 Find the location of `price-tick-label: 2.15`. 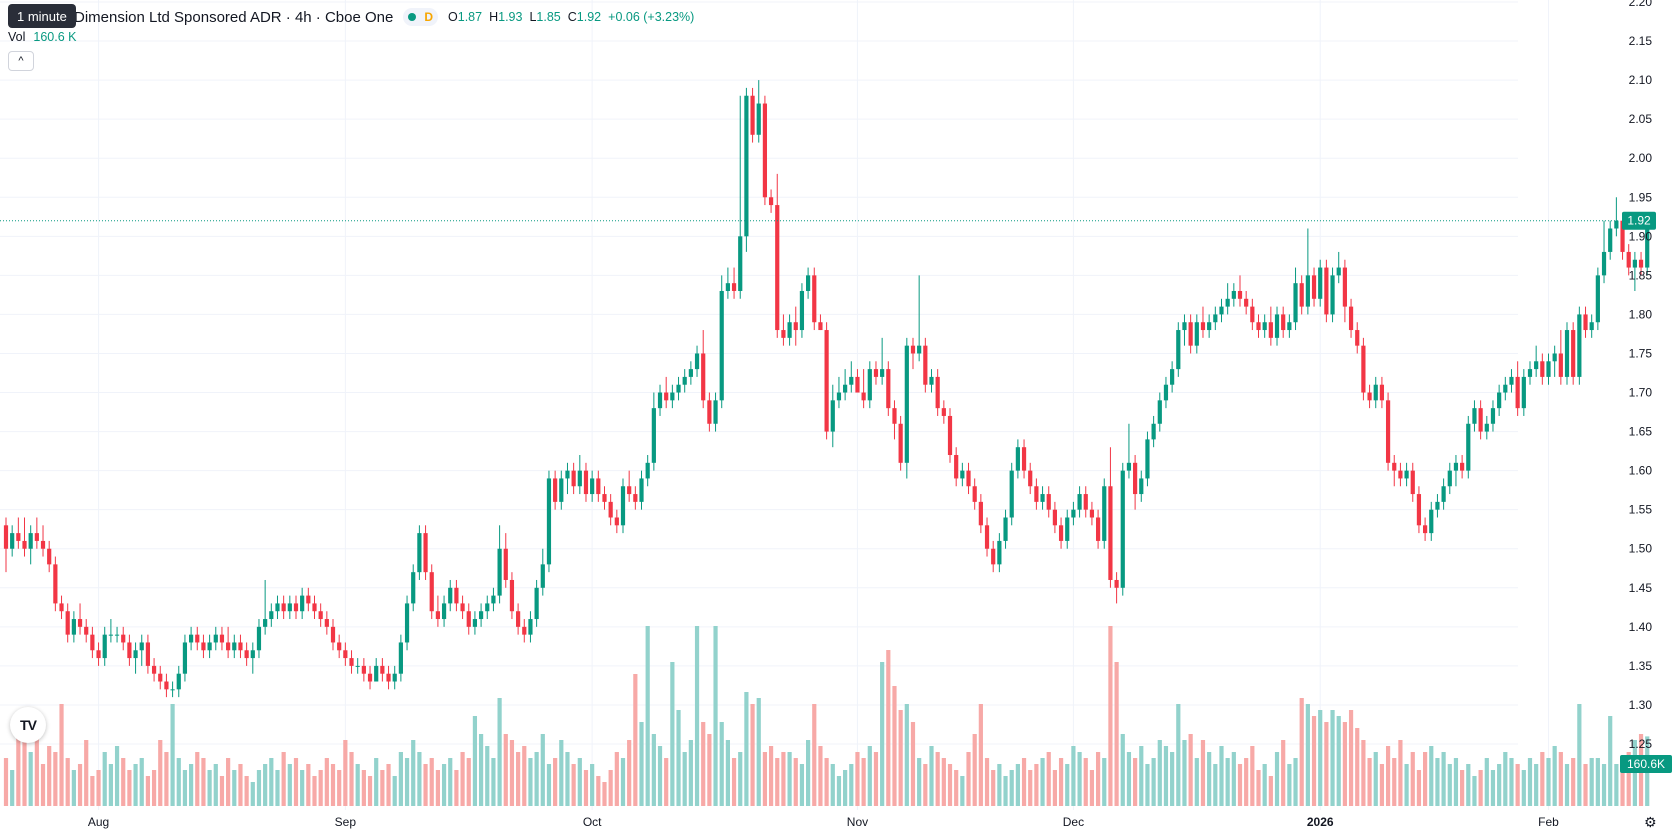

price-tick-label: 2.15 is located at coordinates (1641, 41).